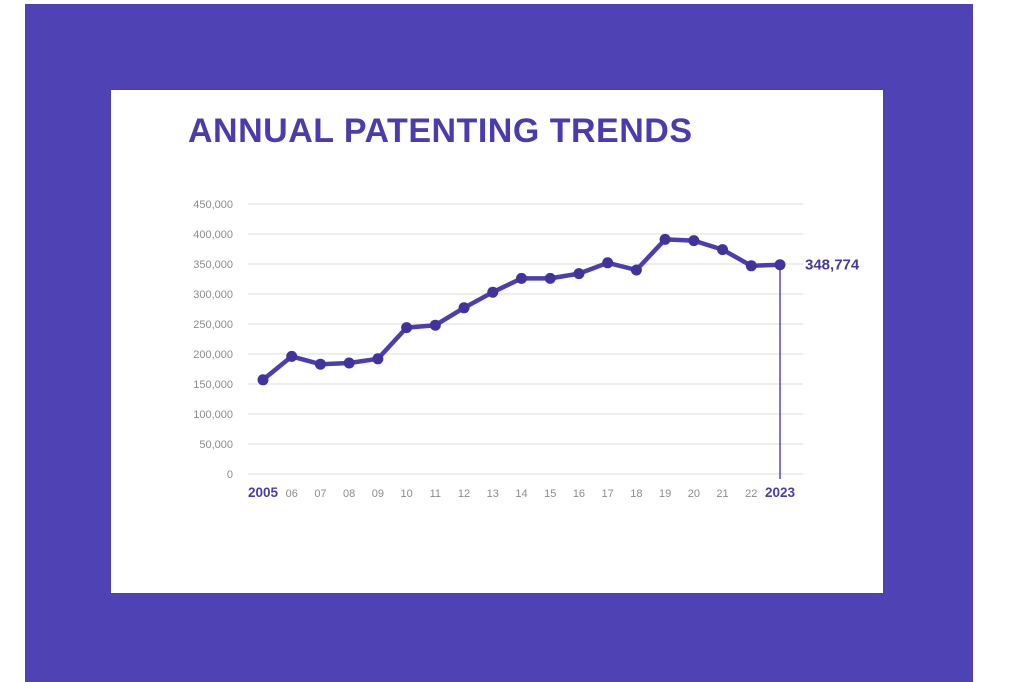  What do you see at coordinates (349, 494) in the screenshot?
I see `x-axis-tick-label: 08` at bounding box center [349, 494].